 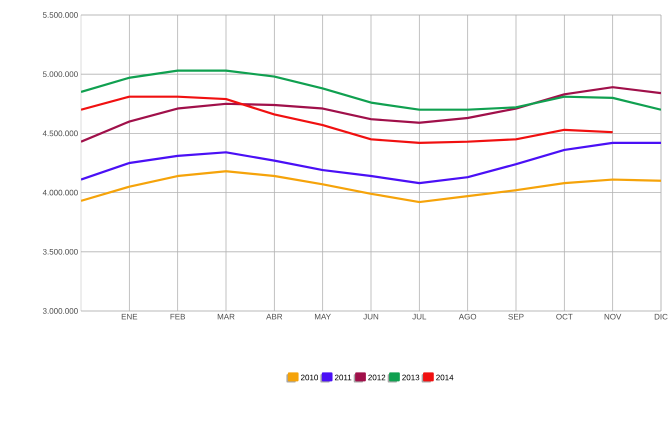 What do you see at coordinates (309, 377) in the screenshot?
I see `legend-label: 2010` at bounding box center [309, 377].